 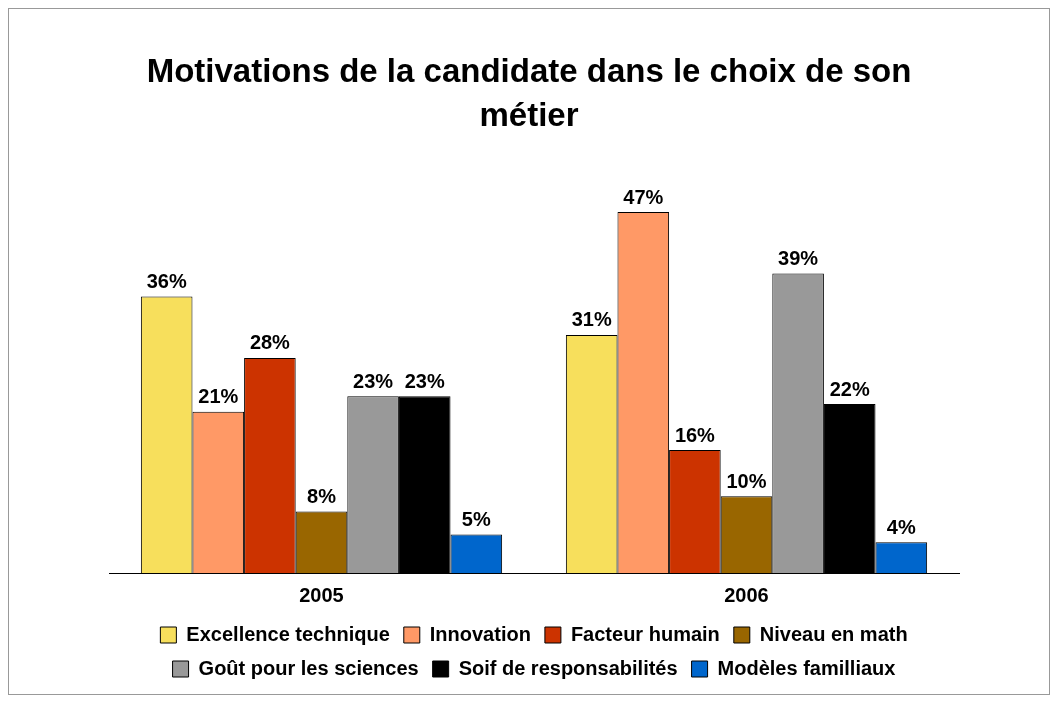 I want to click on chart-title: Motivations de la candidate dans le choix de son métier, so click(x=529, y=93).